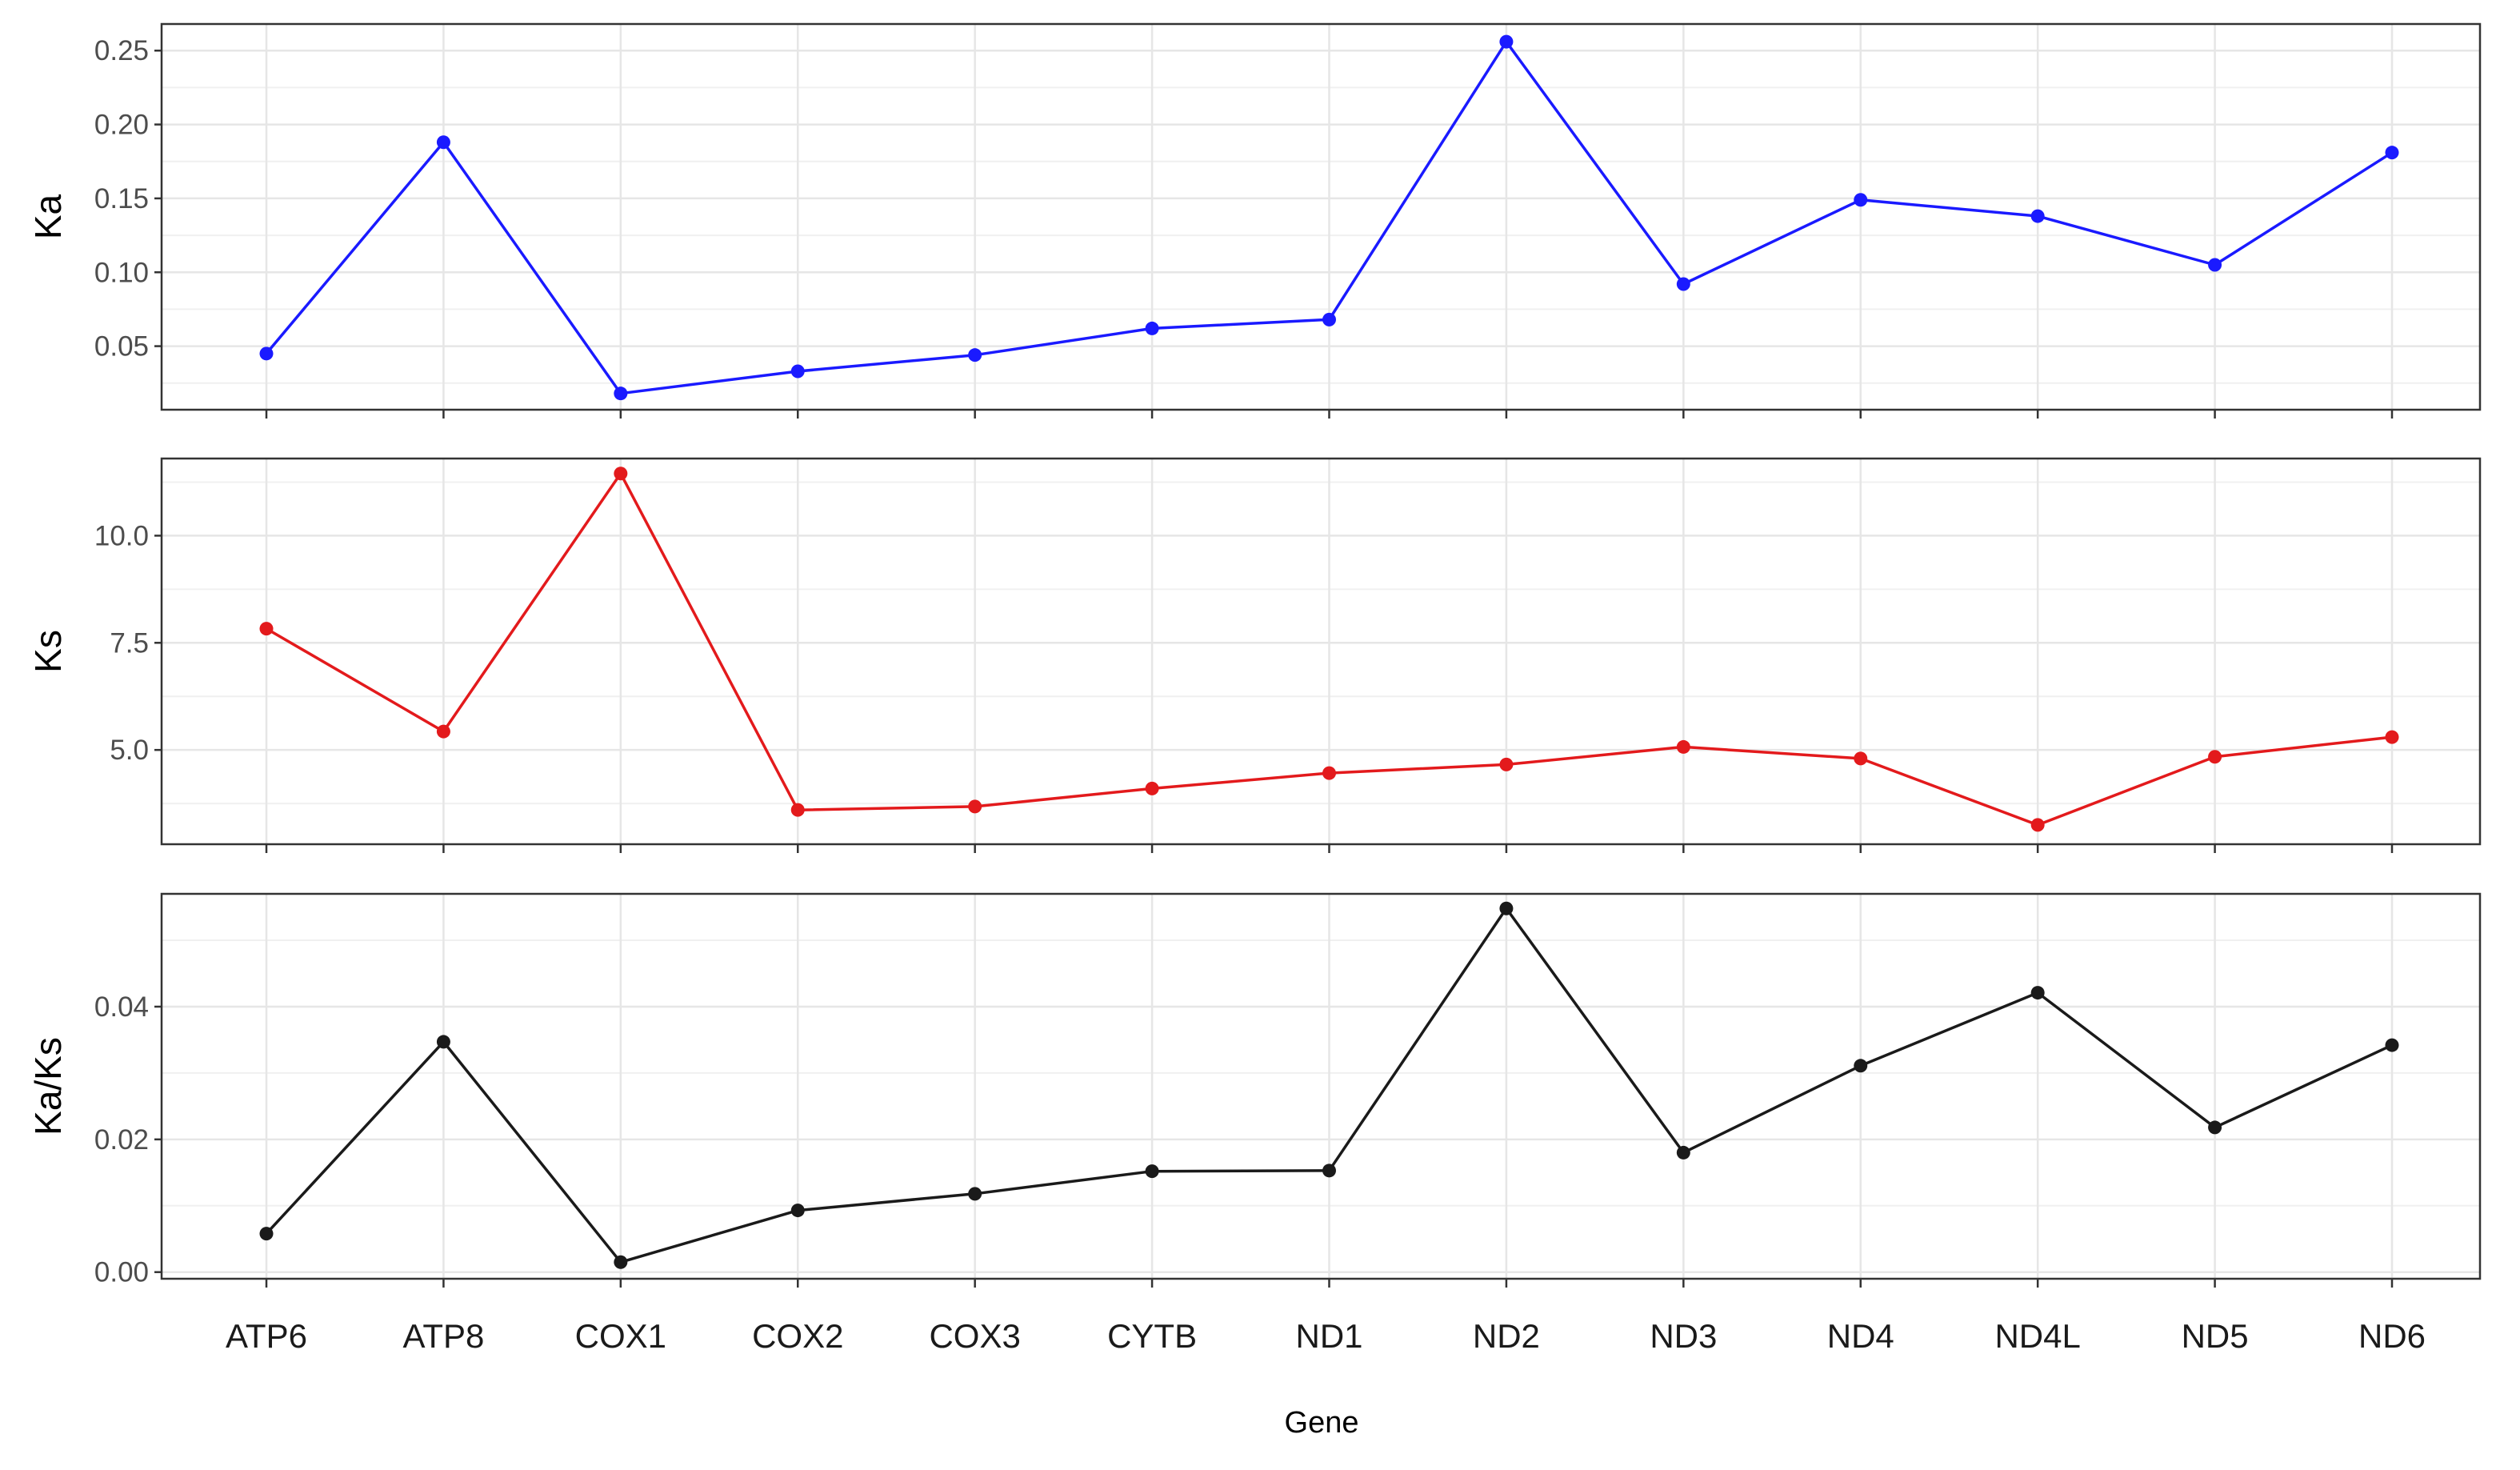 This screenshot has width=2520, height=1470. Describe the element at coordinates (797, 1336) in the screenshot. I see `x-tick-label: COX2` at that location.